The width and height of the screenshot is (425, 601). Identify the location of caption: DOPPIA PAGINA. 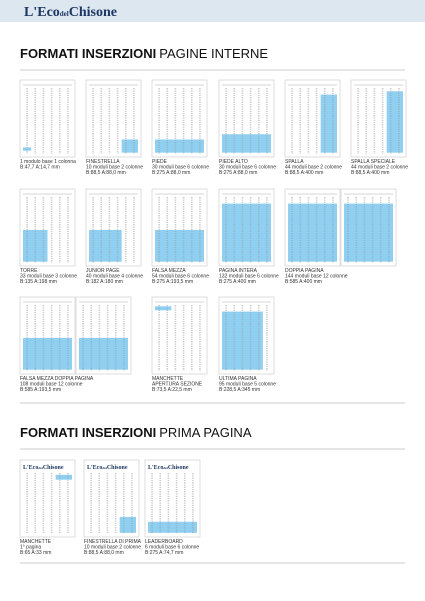
(304, 271).